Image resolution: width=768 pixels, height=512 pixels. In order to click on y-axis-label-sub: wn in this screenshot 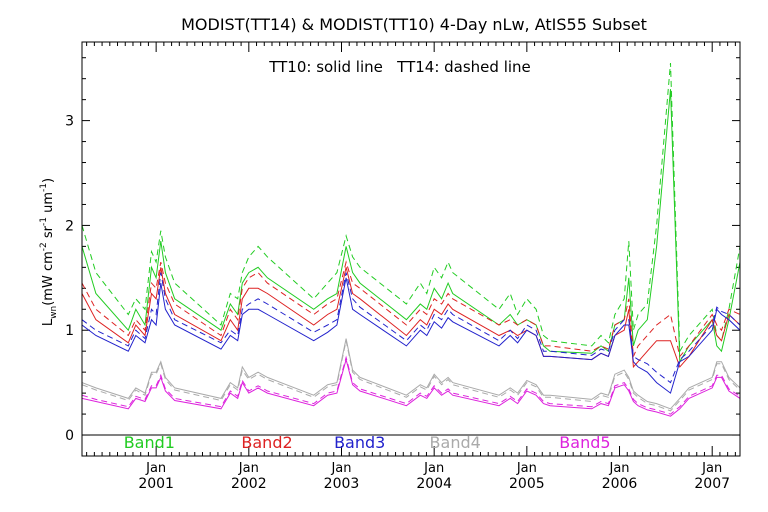, I will do `click(54, 312)`.